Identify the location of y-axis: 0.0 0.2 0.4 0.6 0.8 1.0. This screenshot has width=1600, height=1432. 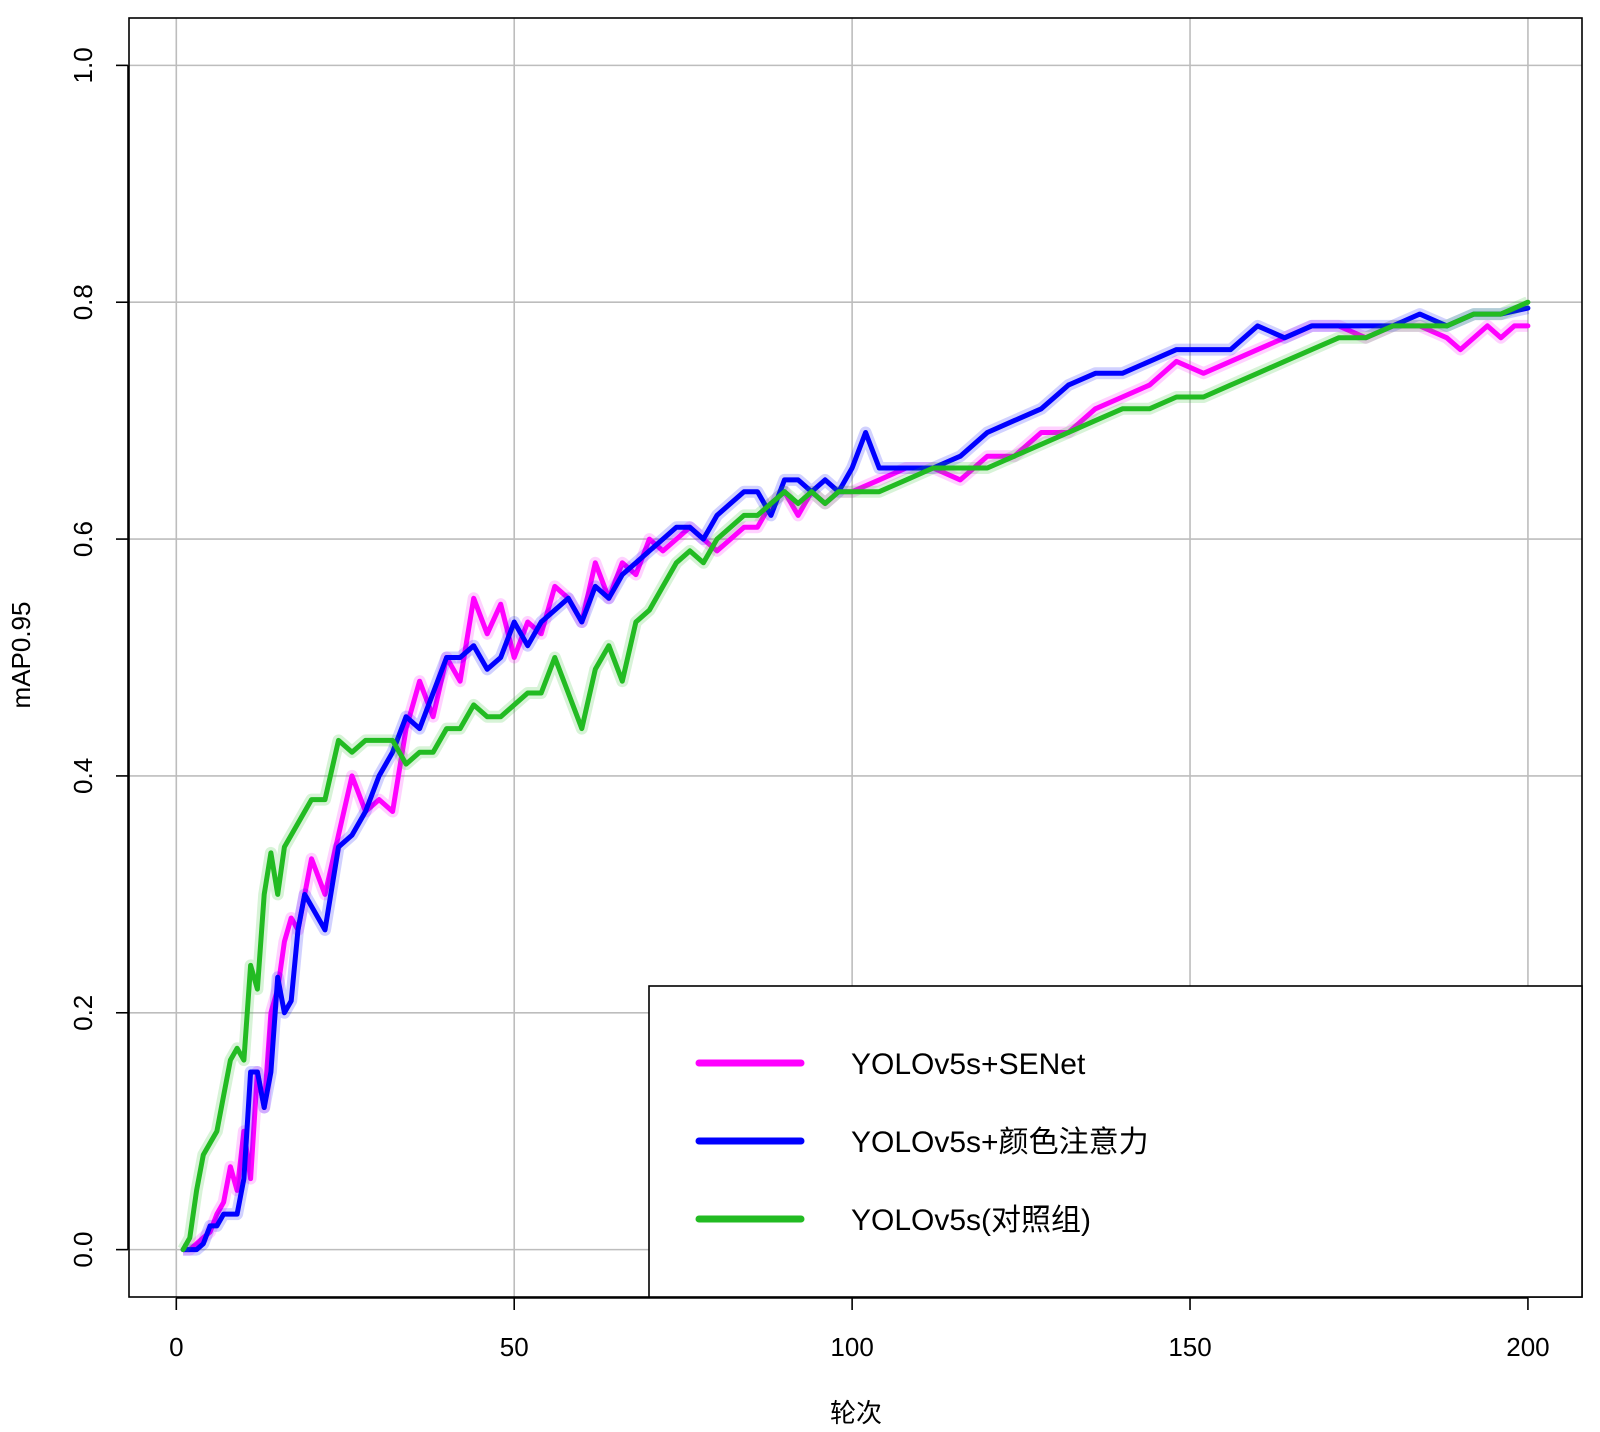
(98, 657).